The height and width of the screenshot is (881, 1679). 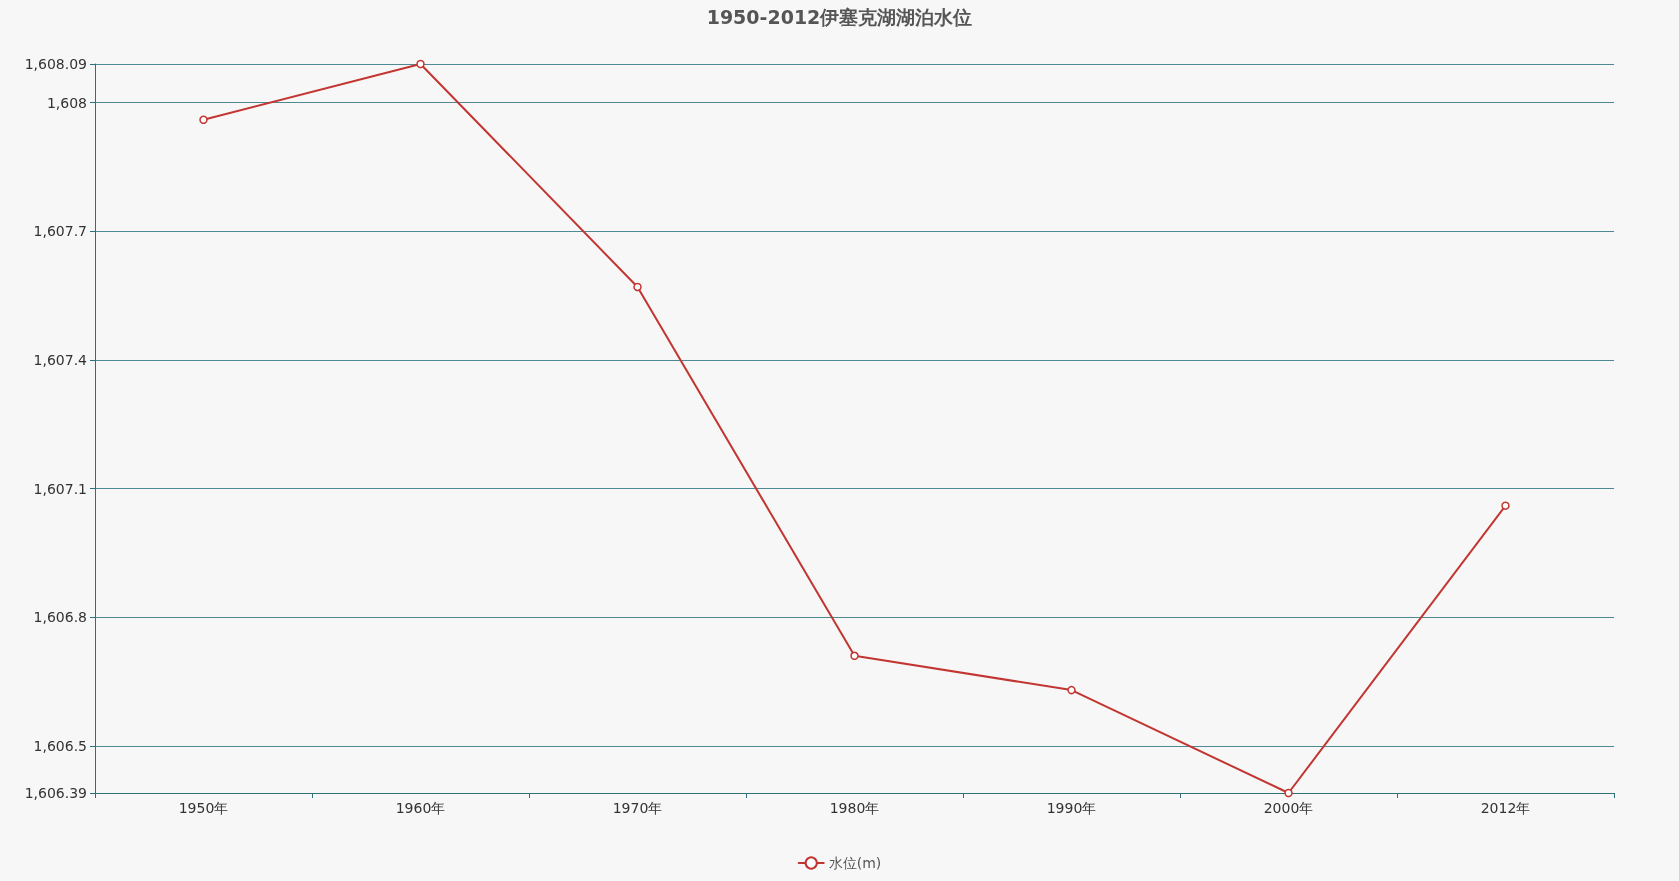 I want to click on y-tick-label: 1,606.39, so click(x=55, y=793).